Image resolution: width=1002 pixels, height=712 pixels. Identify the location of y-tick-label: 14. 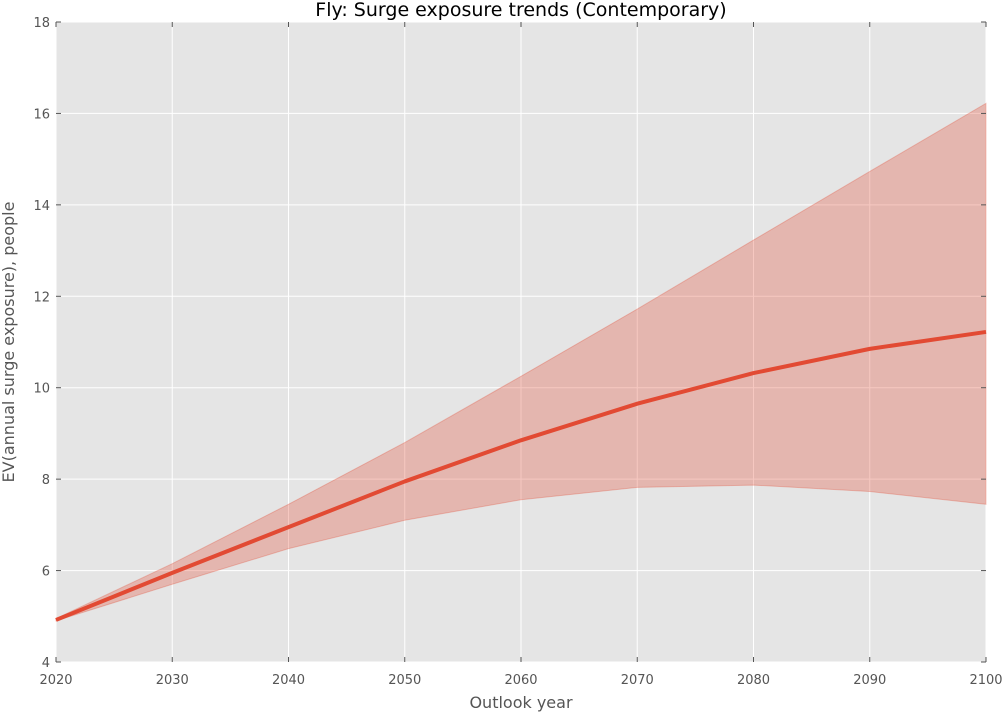
(41, 206).